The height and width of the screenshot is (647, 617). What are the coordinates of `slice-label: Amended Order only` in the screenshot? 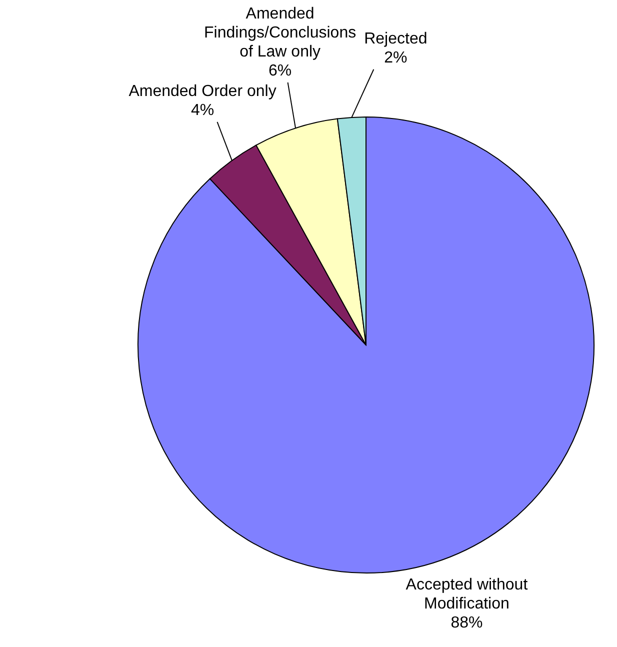 It's located at (202, 91).